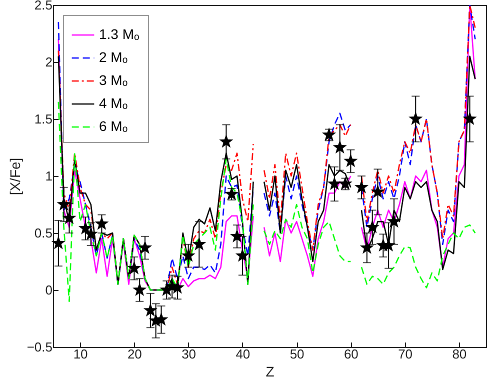 This screenshot has width=488, height=390. Describe the element at coordinates (113, 126) in the screenshot. I see `legend-label: 6 Mₒ` at that location.